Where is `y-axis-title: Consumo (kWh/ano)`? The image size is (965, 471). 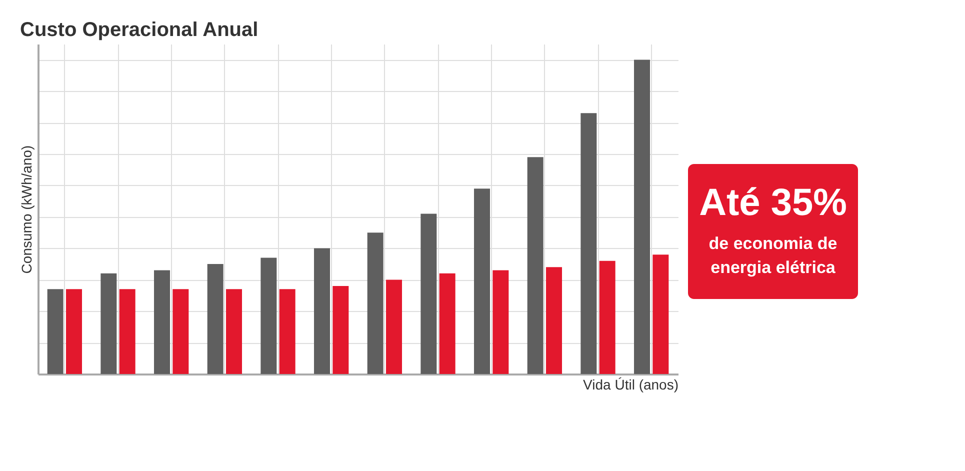
y-axis-title: Consumo (kWh/ano) is located at coordinates (26, 209).